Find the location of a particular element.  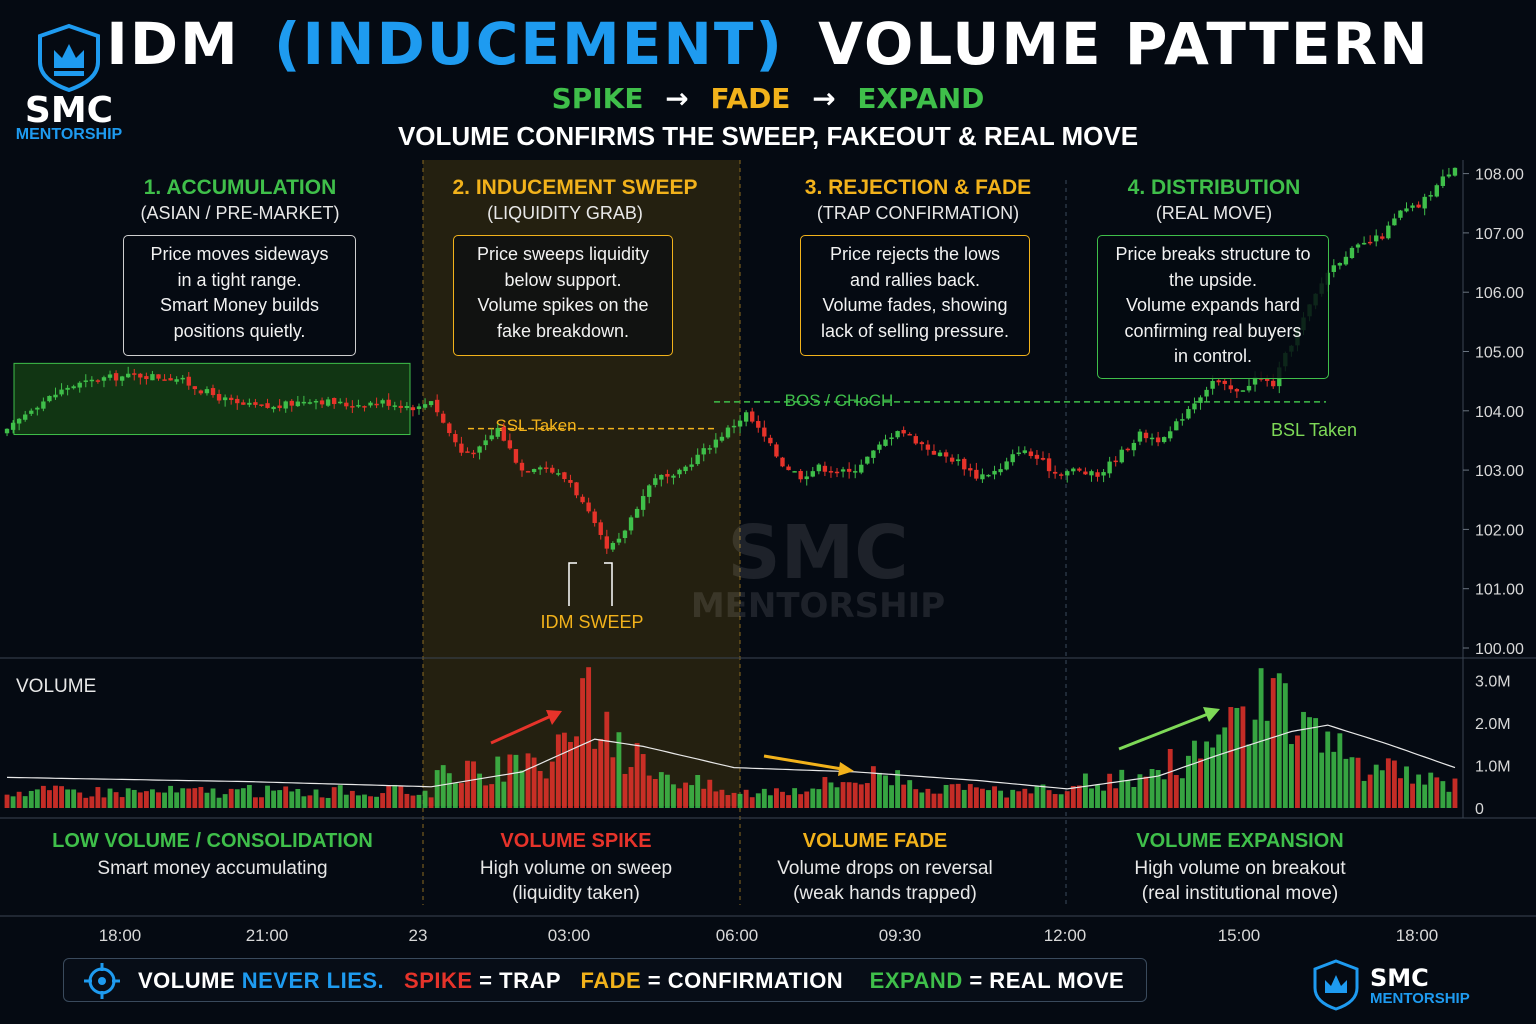

x-tick-label: 15:00 is located at coordinates (1239, 935).